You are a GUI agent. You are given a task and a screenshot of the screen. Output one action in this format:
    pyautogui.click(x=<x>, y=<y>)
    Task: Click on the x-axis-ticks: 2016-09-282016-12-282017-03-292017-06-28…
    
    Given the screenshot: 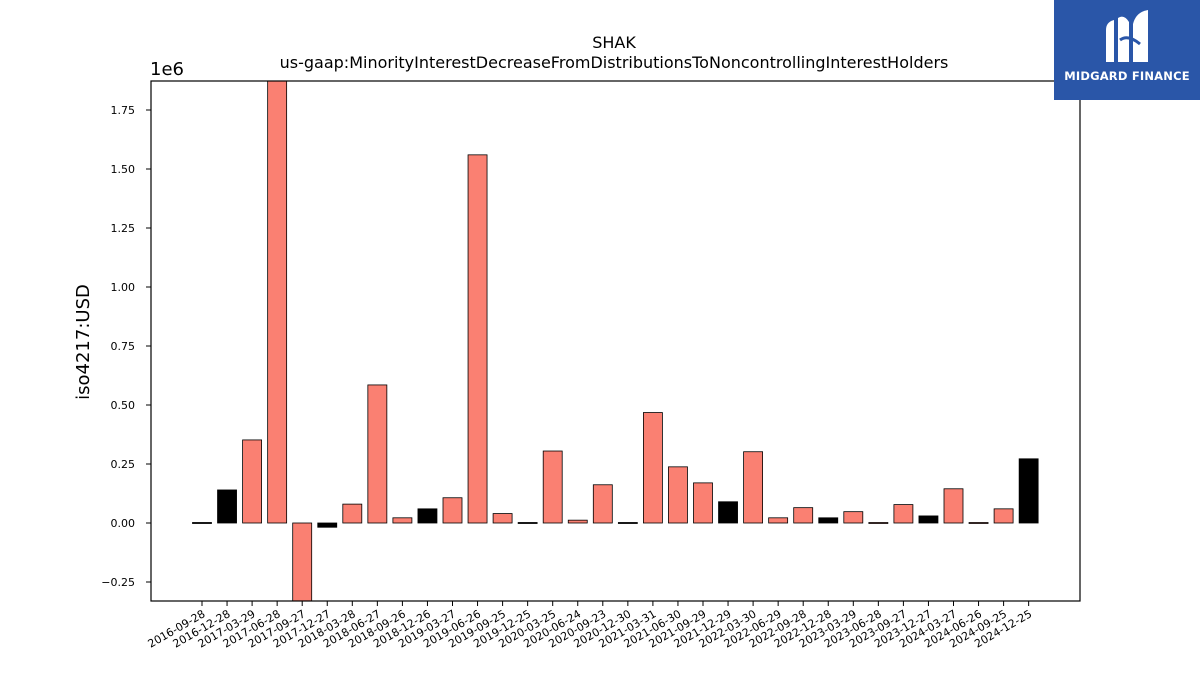 What is the action you would take?
    pyautogui.click(x=590, y=626)
    